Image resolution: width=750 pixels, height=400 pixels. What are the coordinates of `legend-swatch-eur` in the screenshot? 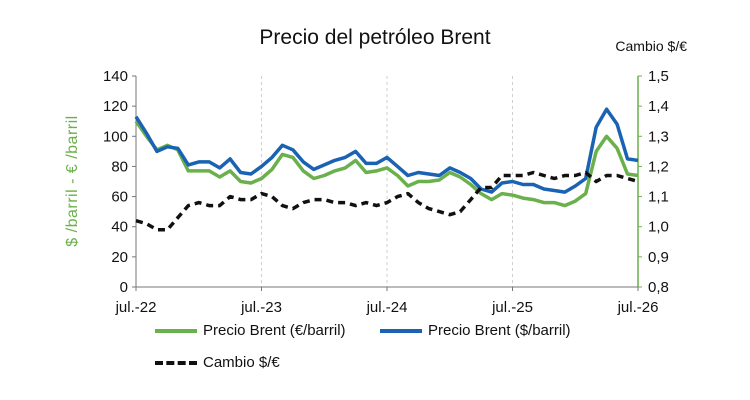 It's located at (176, 330).